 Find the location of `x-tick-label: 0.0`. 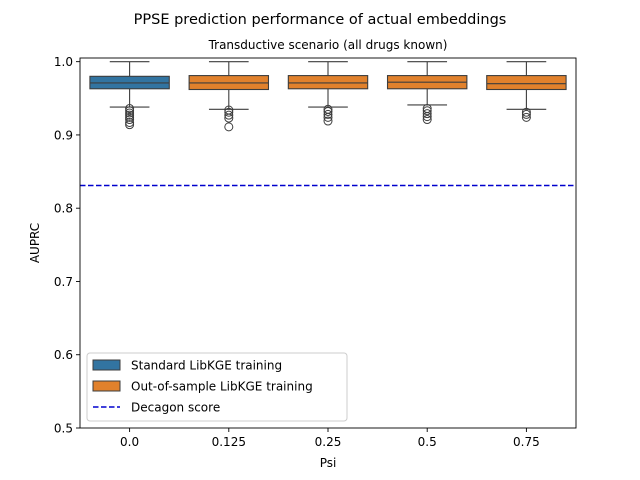

x-tick-label: 0.0 is located at coordinates (129, 442).